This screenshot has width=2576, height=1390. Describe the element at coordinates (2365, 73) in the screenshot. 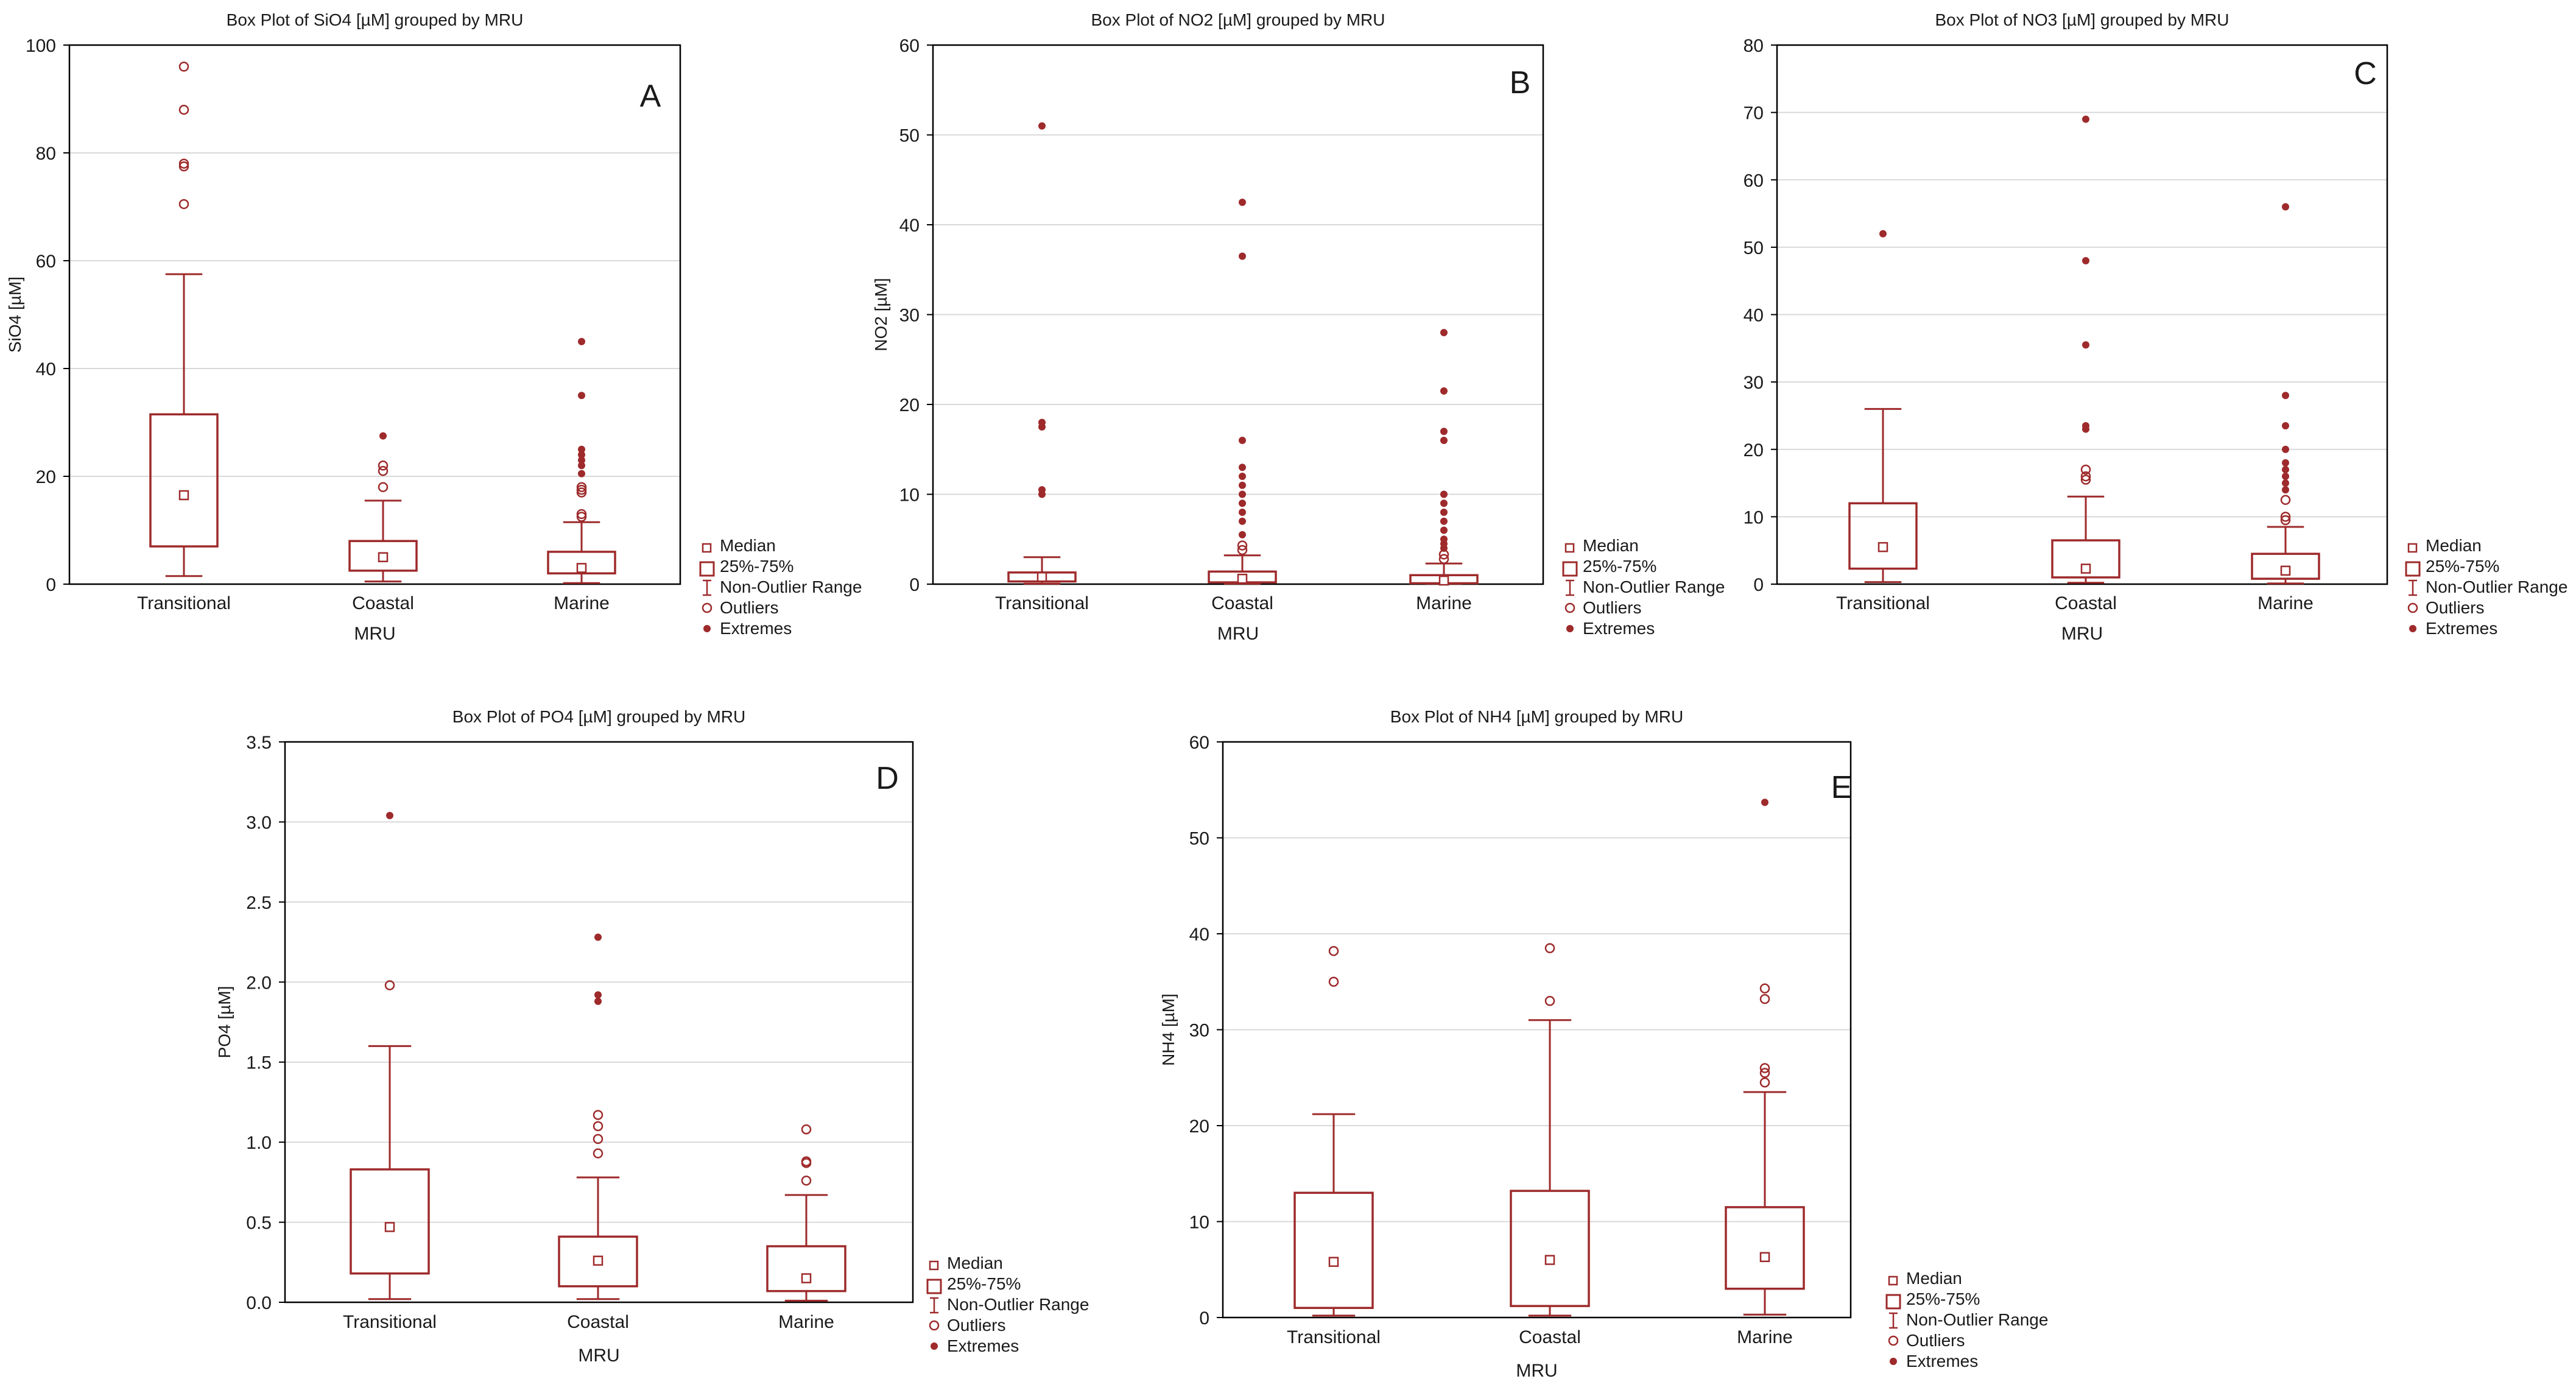

I see `panel-letter: C` at that location.